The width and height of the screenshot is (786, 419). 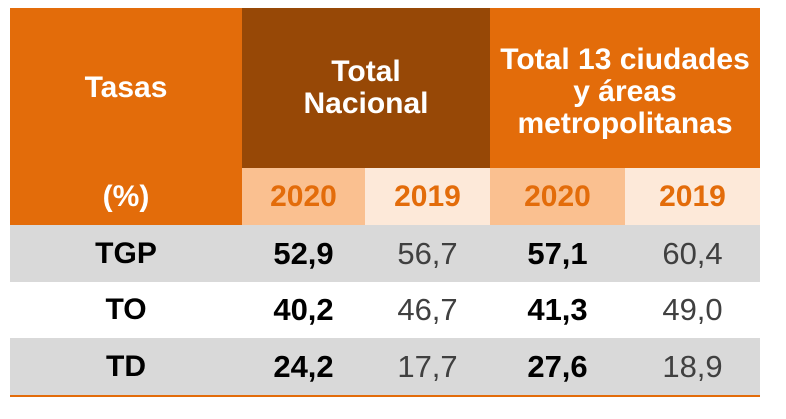 I want to click on cell-value: 40,2, so click(x=303, y=309).